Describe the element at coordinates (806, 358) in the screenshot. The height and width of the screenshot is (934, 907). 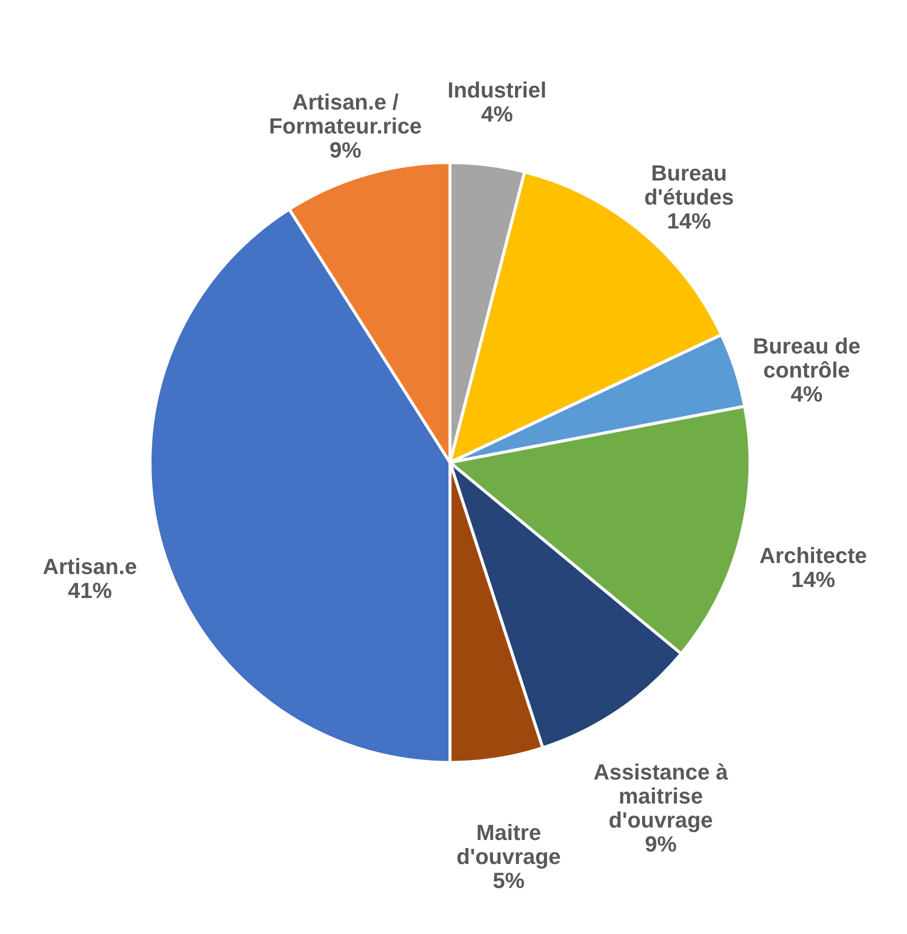
I see `slice-label: Bureau de contrôle` at that location.